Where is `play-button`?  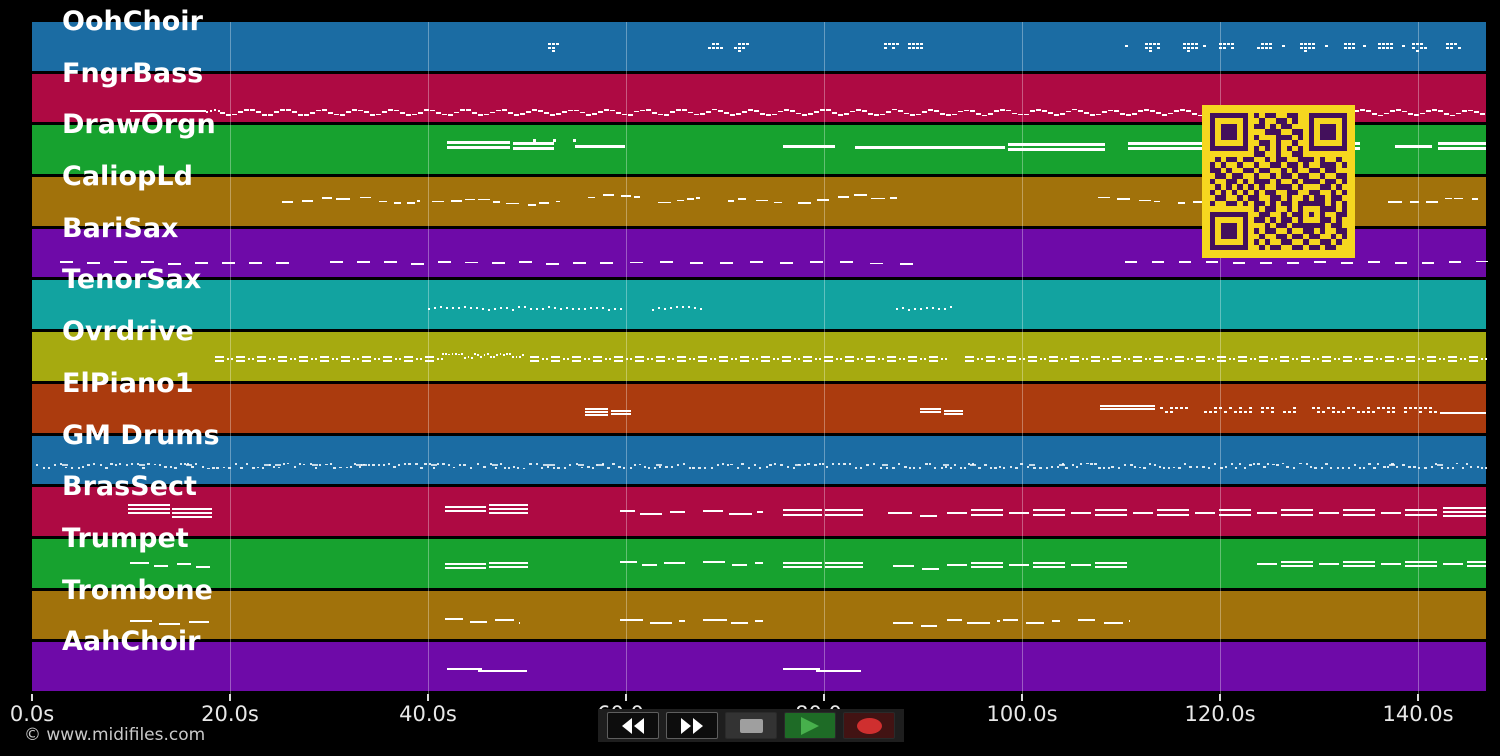
play-button is located at coordinates (810, 725).